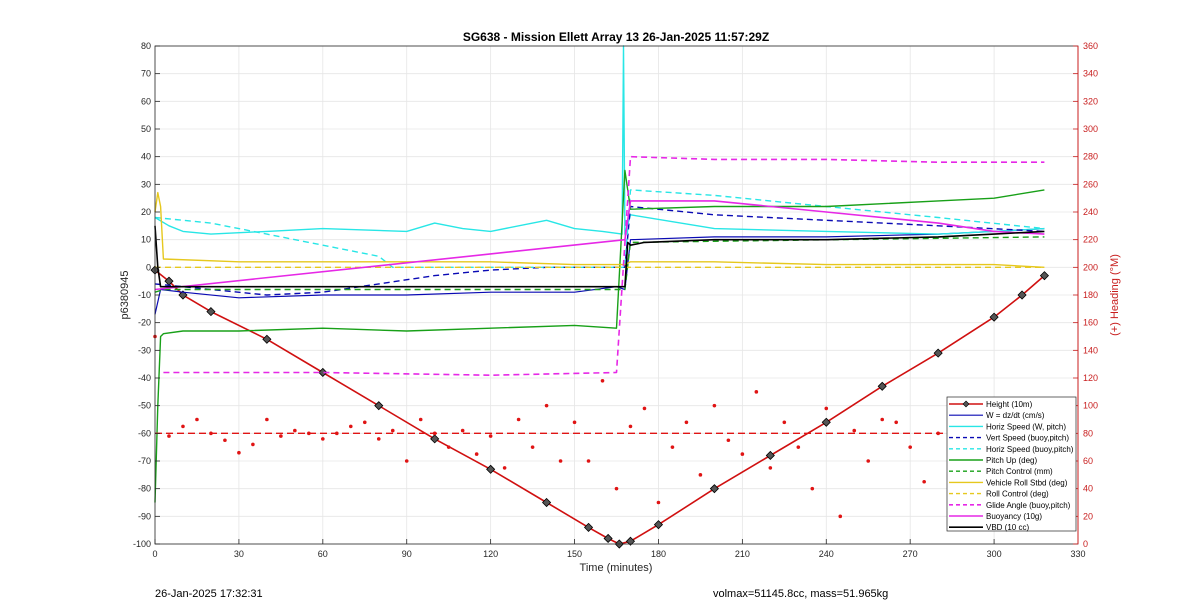 The height and width of the screenshot is (611, 1200). I want to click on x-tick-label: 150, so click(574, 554).